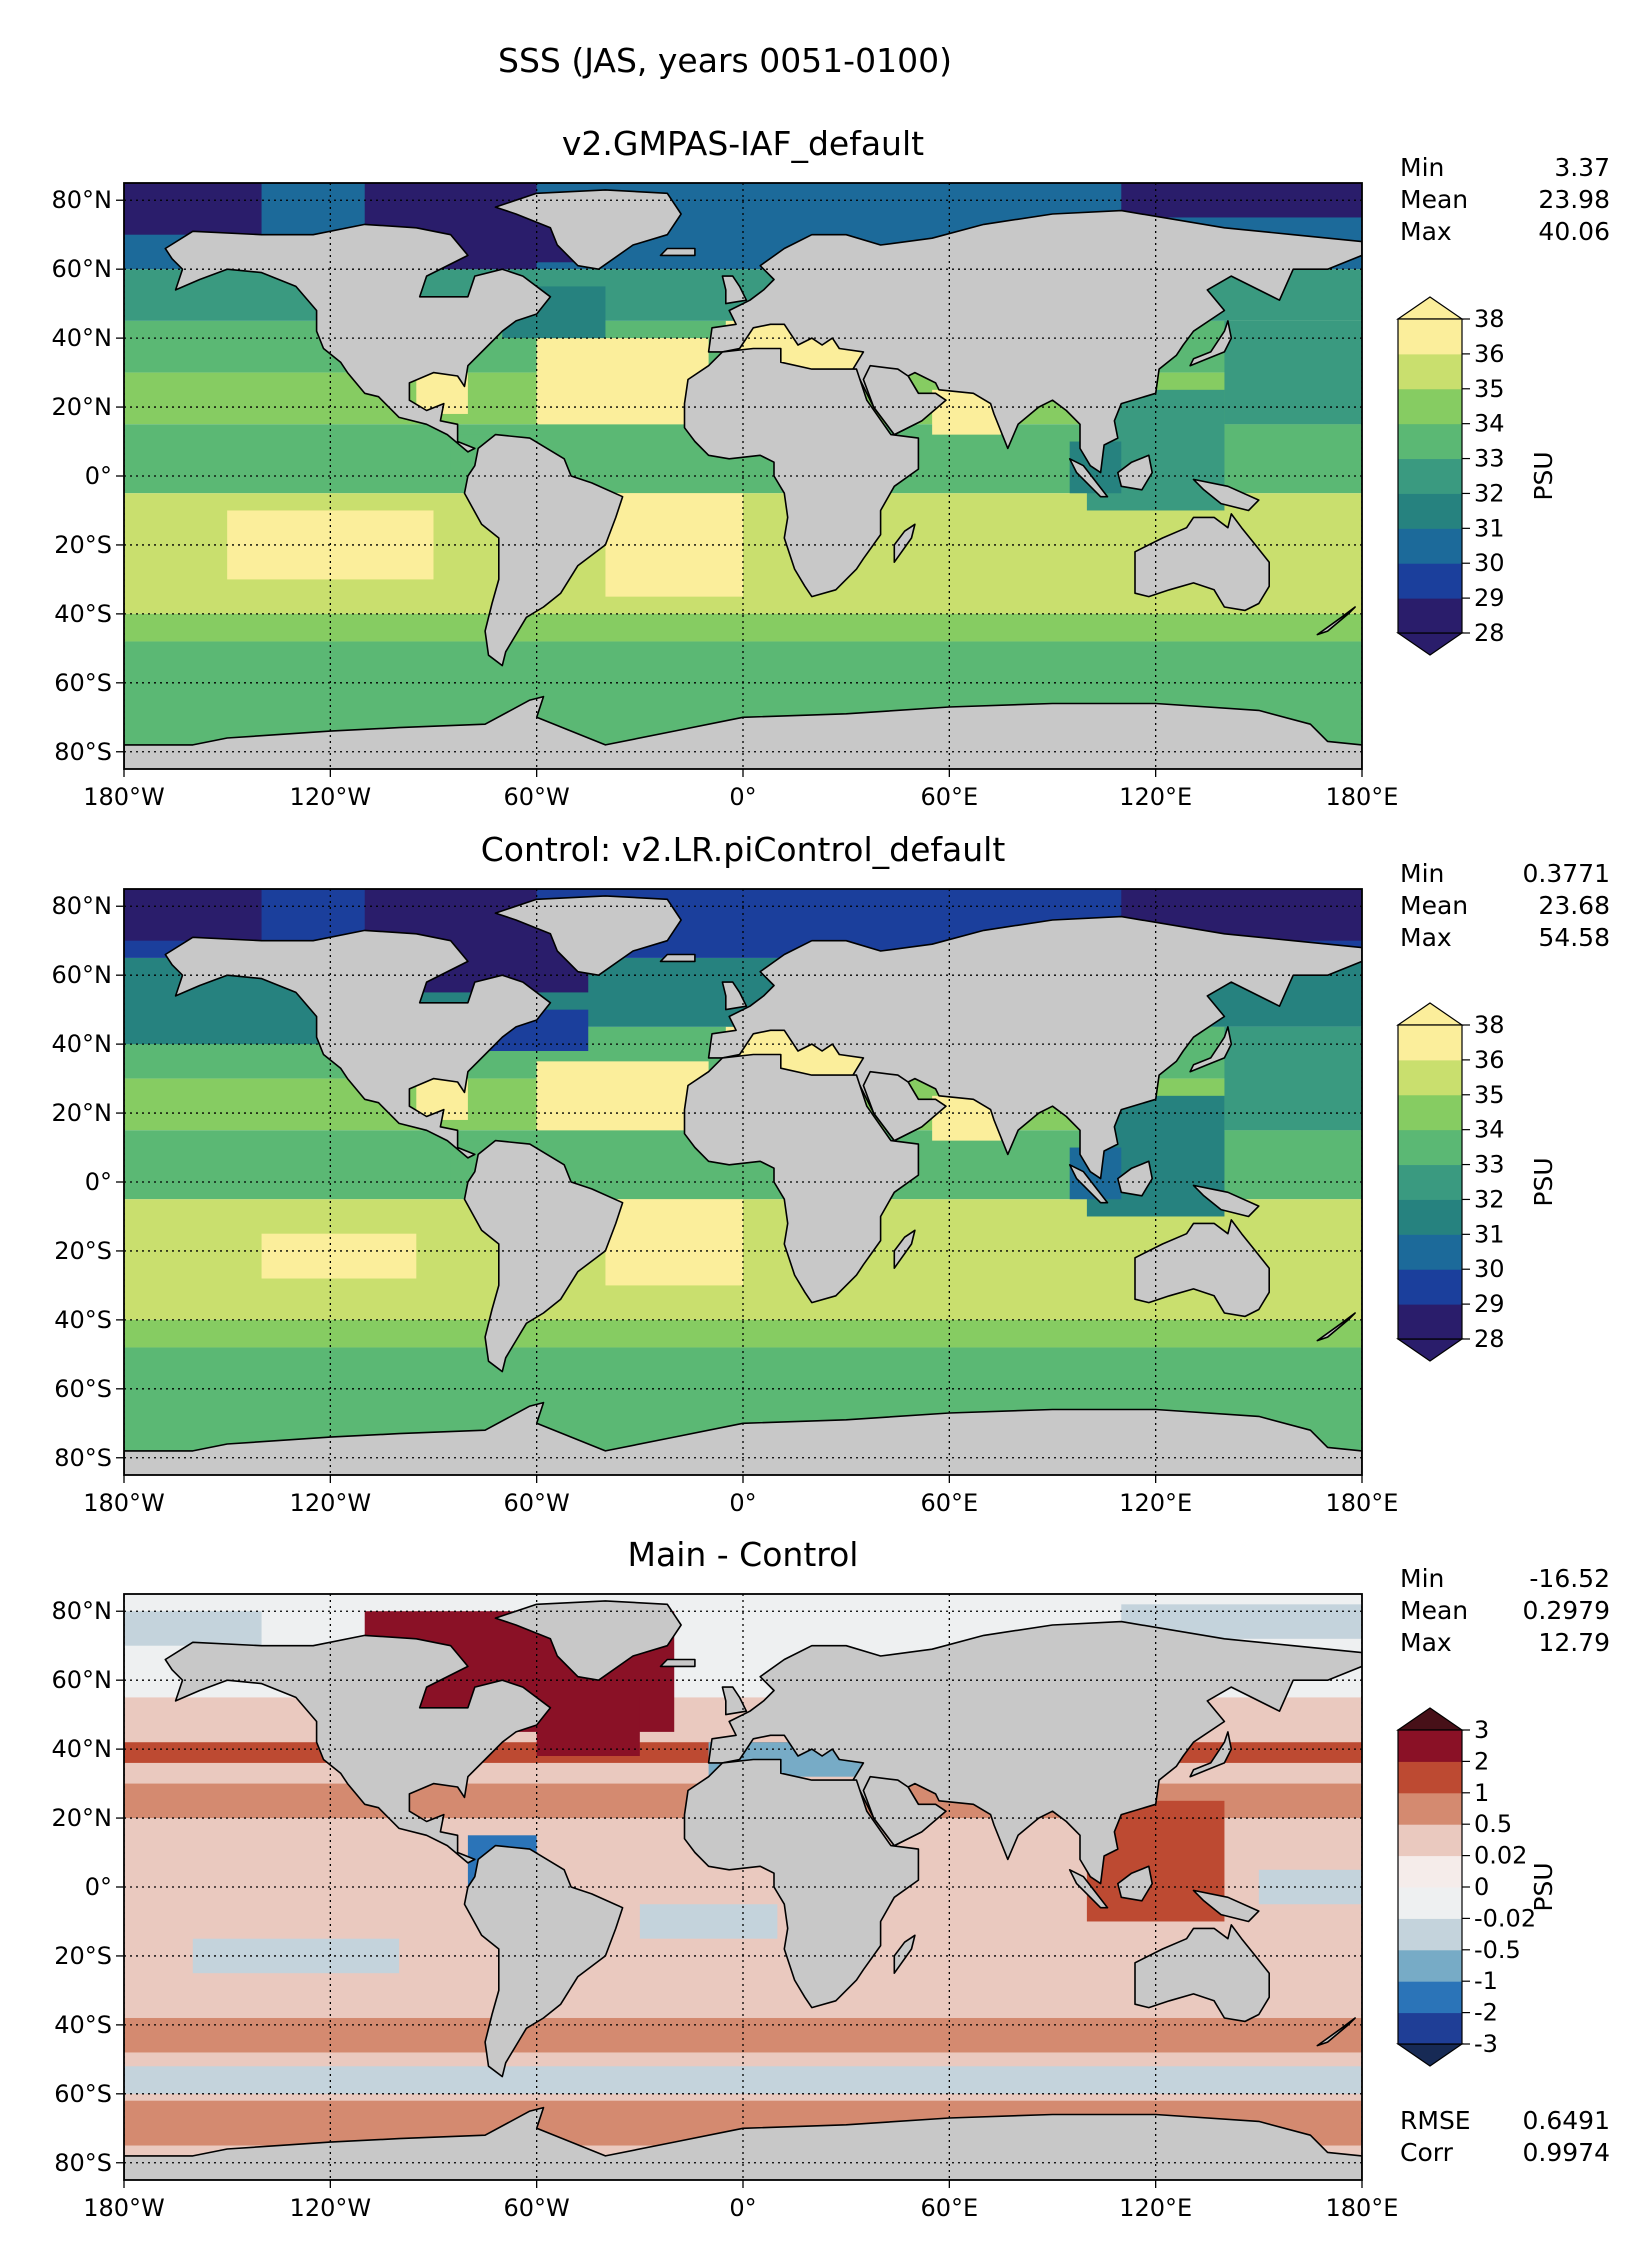  What do you see at coordinates (1489, 633) in the screenshot?
I see `colorbar-tick-label: 28` at bounding box center [1489, 633].